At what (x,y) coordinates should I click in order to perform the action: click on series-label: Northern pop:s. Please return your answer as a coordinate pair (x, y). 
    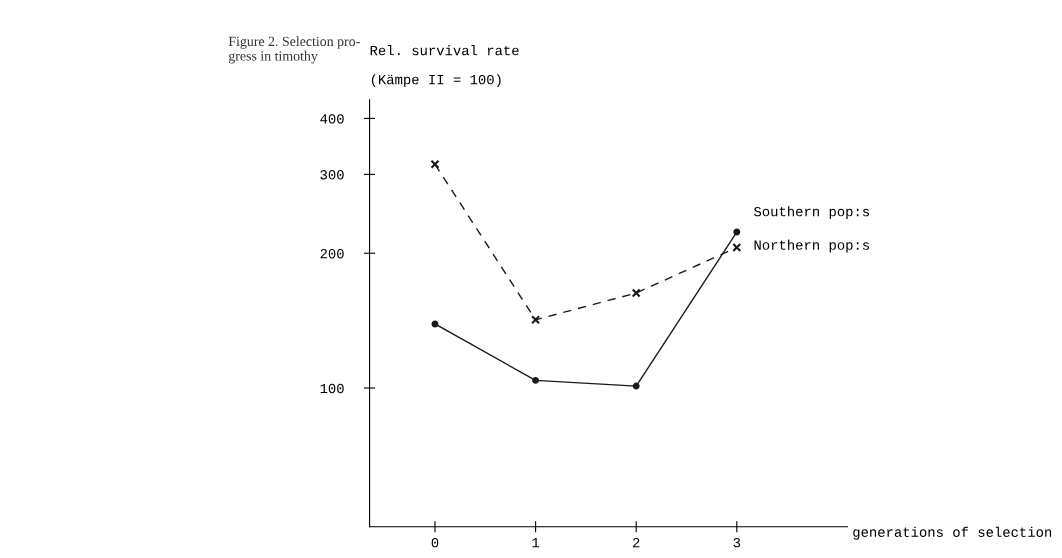
    Looking at the image, I should click on (812, 246).